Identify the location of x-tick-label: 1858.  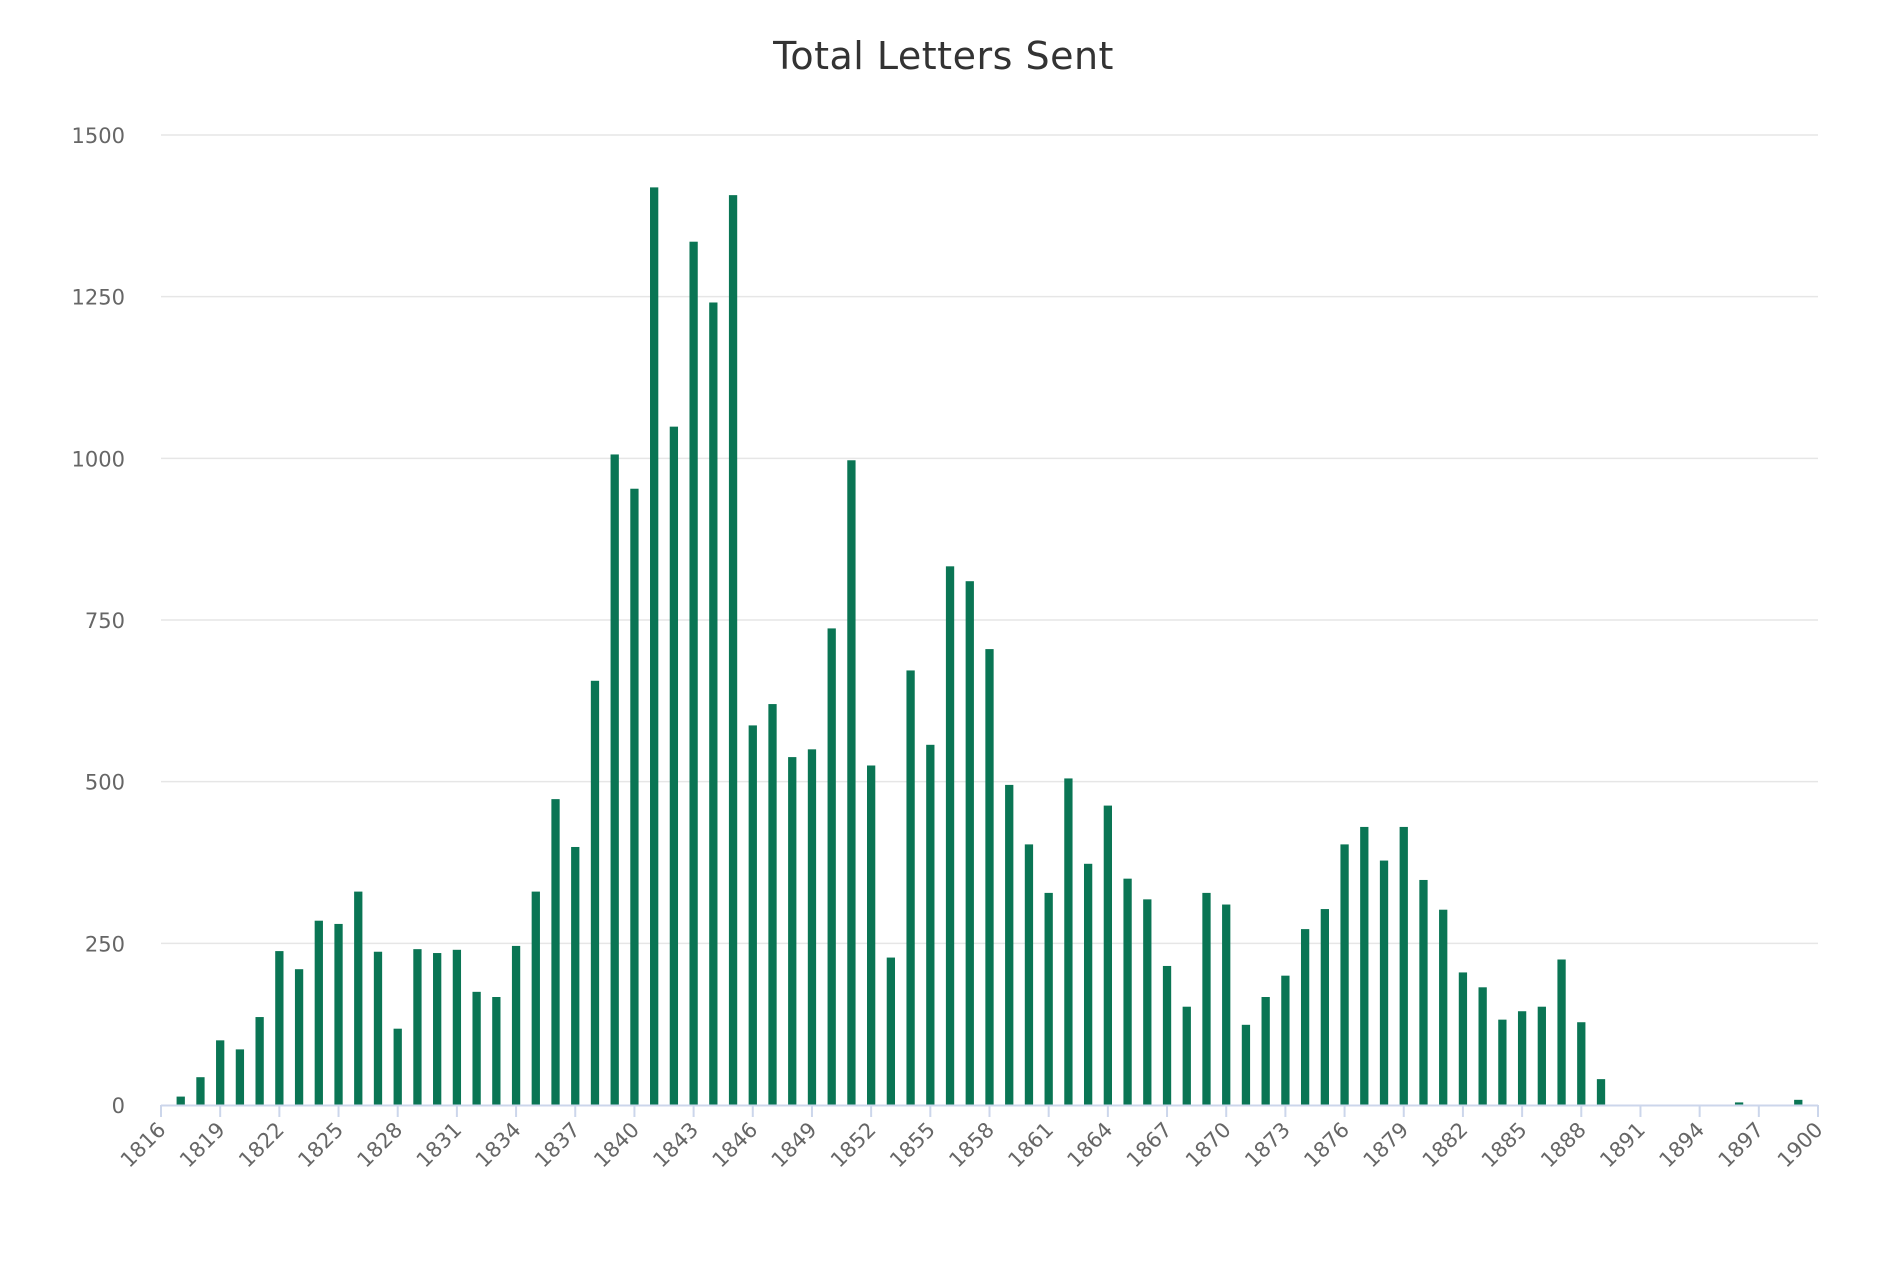
(971, 1145).